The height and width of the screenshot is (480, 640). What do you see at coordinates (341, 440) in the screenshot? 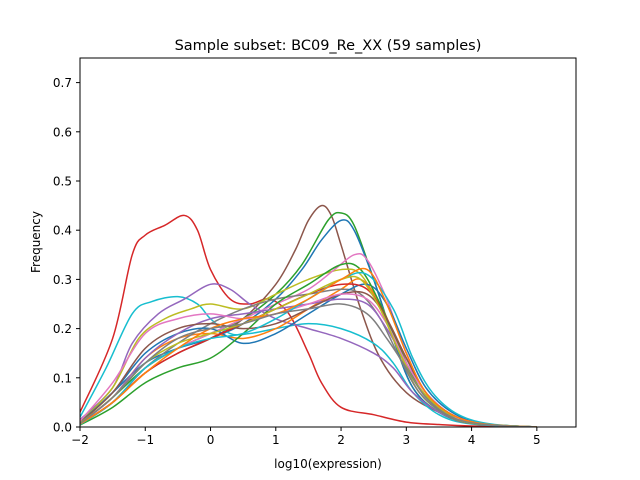
I see `x-tick-label: 2` at bounding box center [341, 440].